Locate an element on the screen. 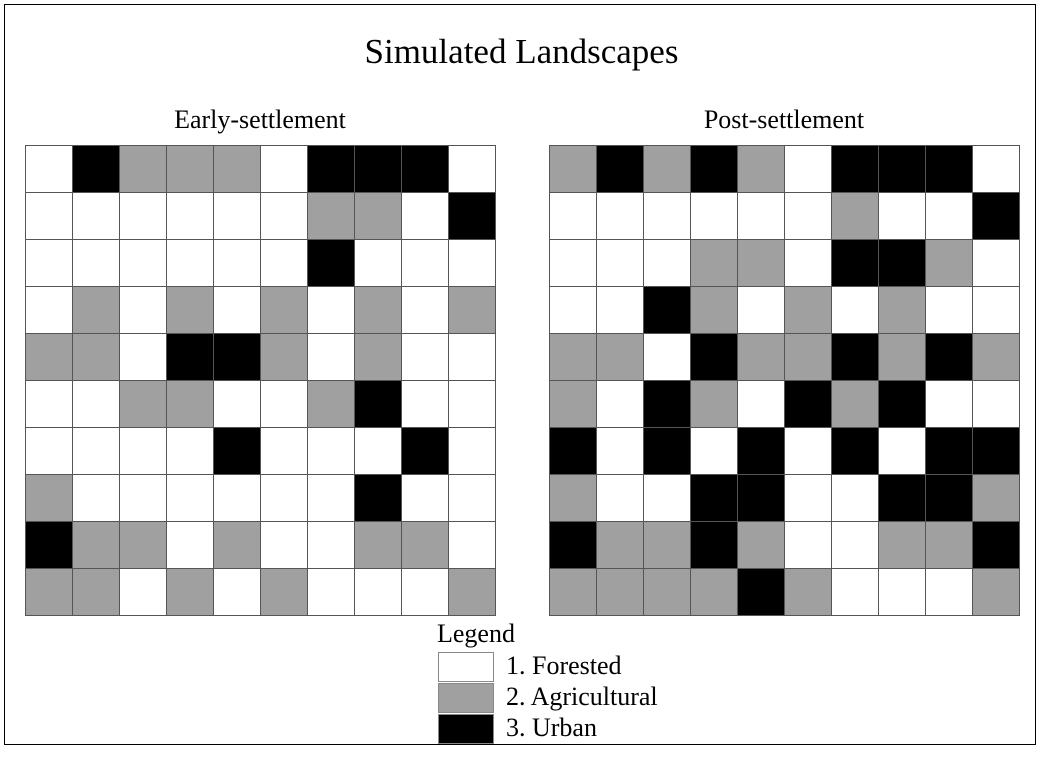 The height and width of the screenshot is (763, 1043). legend-label-agricultural: 2. Agricultural is located at coordinates (582, 696).